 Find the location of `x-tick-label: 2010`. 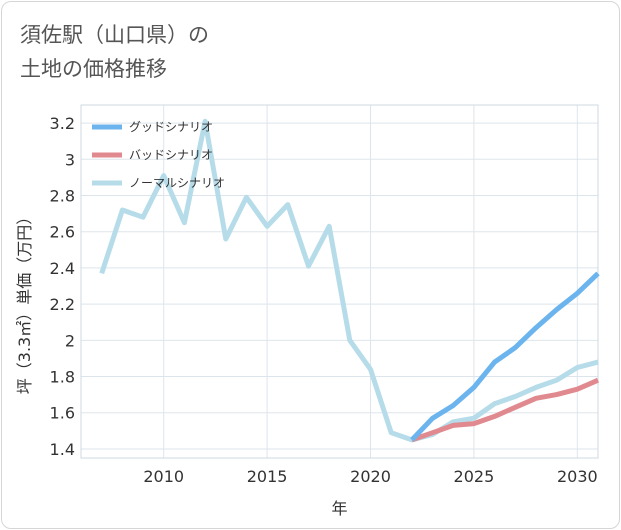

x-tick-label: 2010 is located at coordinates (163, 476).